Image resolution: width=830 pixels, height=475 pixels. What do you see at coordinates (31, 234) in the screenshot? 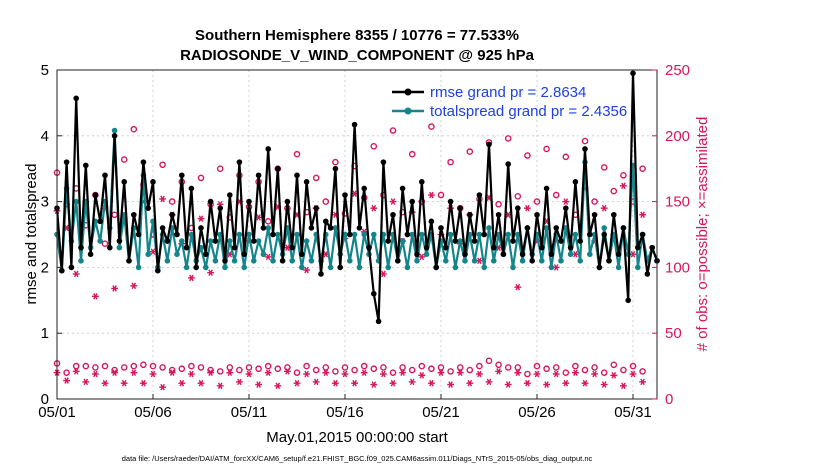
I see `y-axis-left-label: rmse and totalspread` at bounding box center [31, 234].